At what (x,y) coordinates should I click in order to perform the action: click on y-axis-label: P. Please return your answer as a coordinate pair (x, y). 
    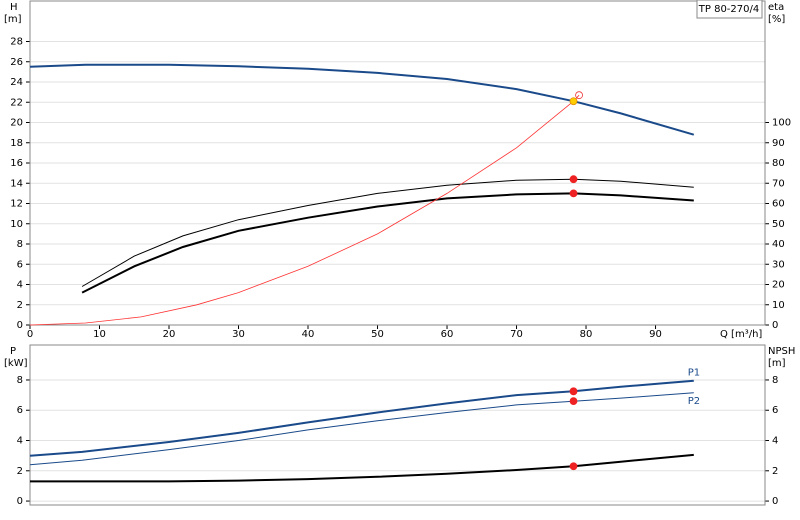
    Looking at the image, I should click on (13, 351).